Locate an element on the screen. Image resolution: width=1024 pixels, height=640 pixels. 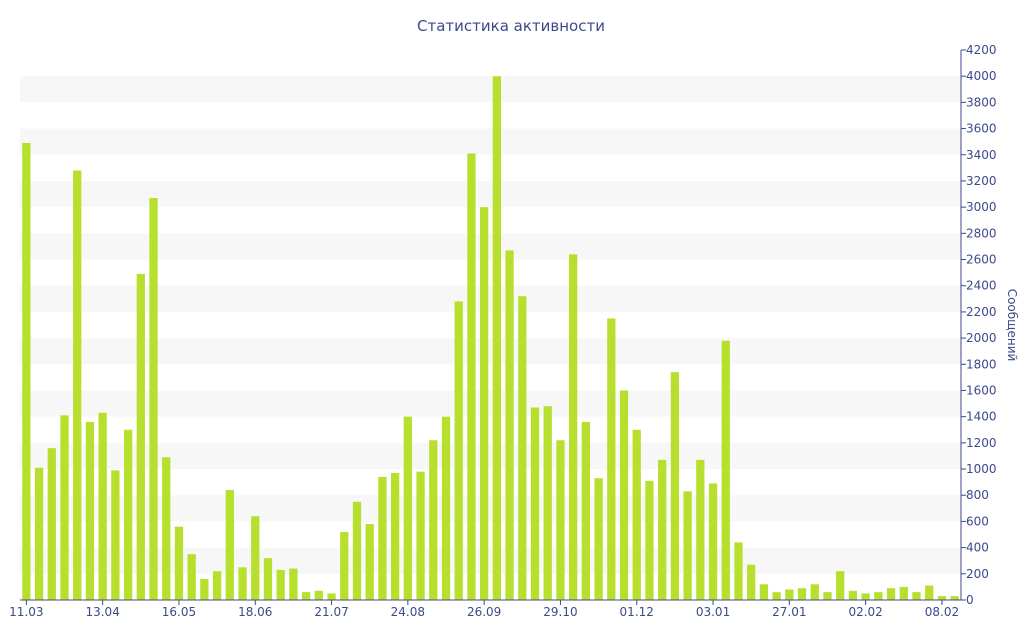
y-tick-label: 600 is located at coordinates (977, 521).